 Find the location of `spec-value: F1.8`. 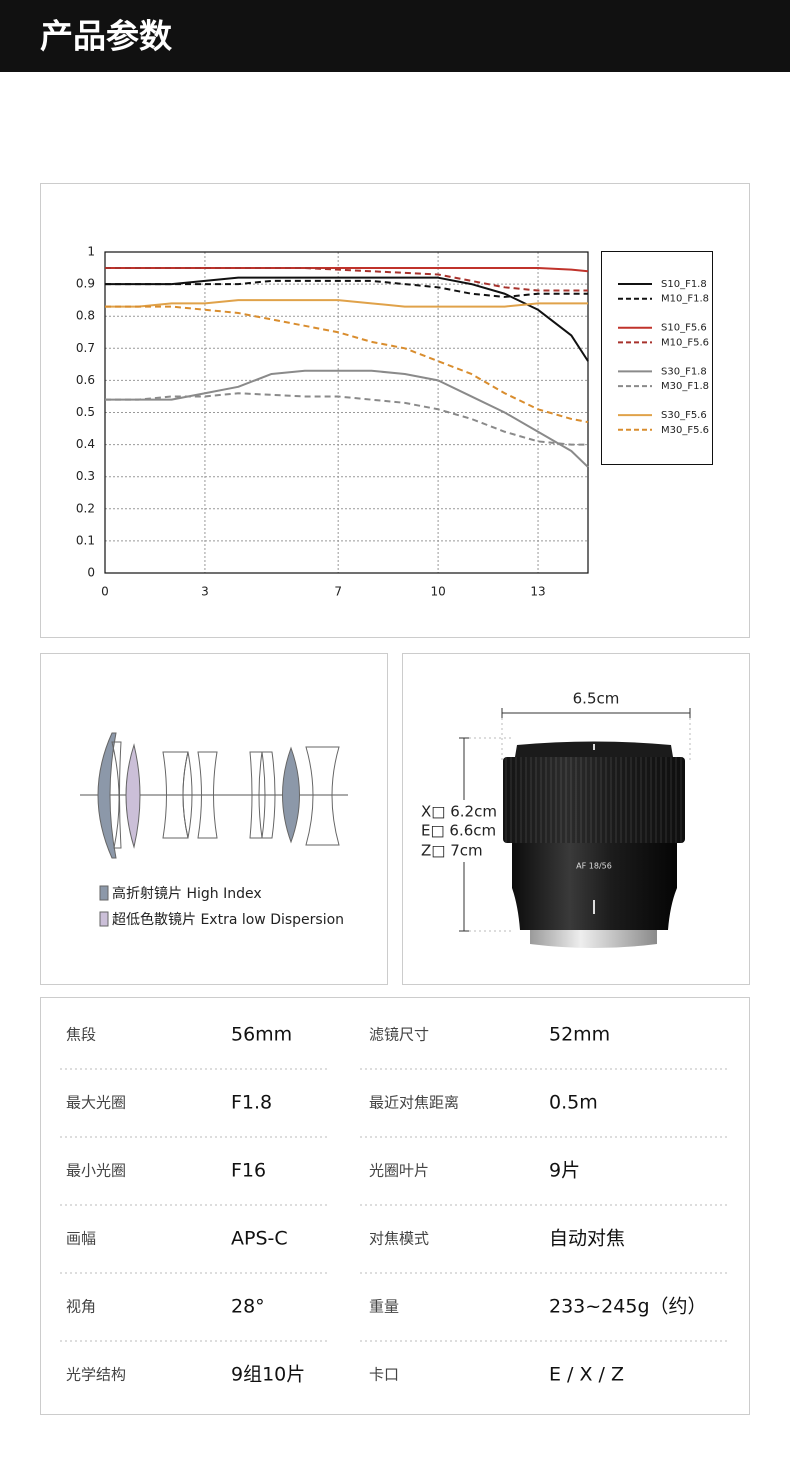

spec-value: F1.8 is located at coordinates (251, 1103).